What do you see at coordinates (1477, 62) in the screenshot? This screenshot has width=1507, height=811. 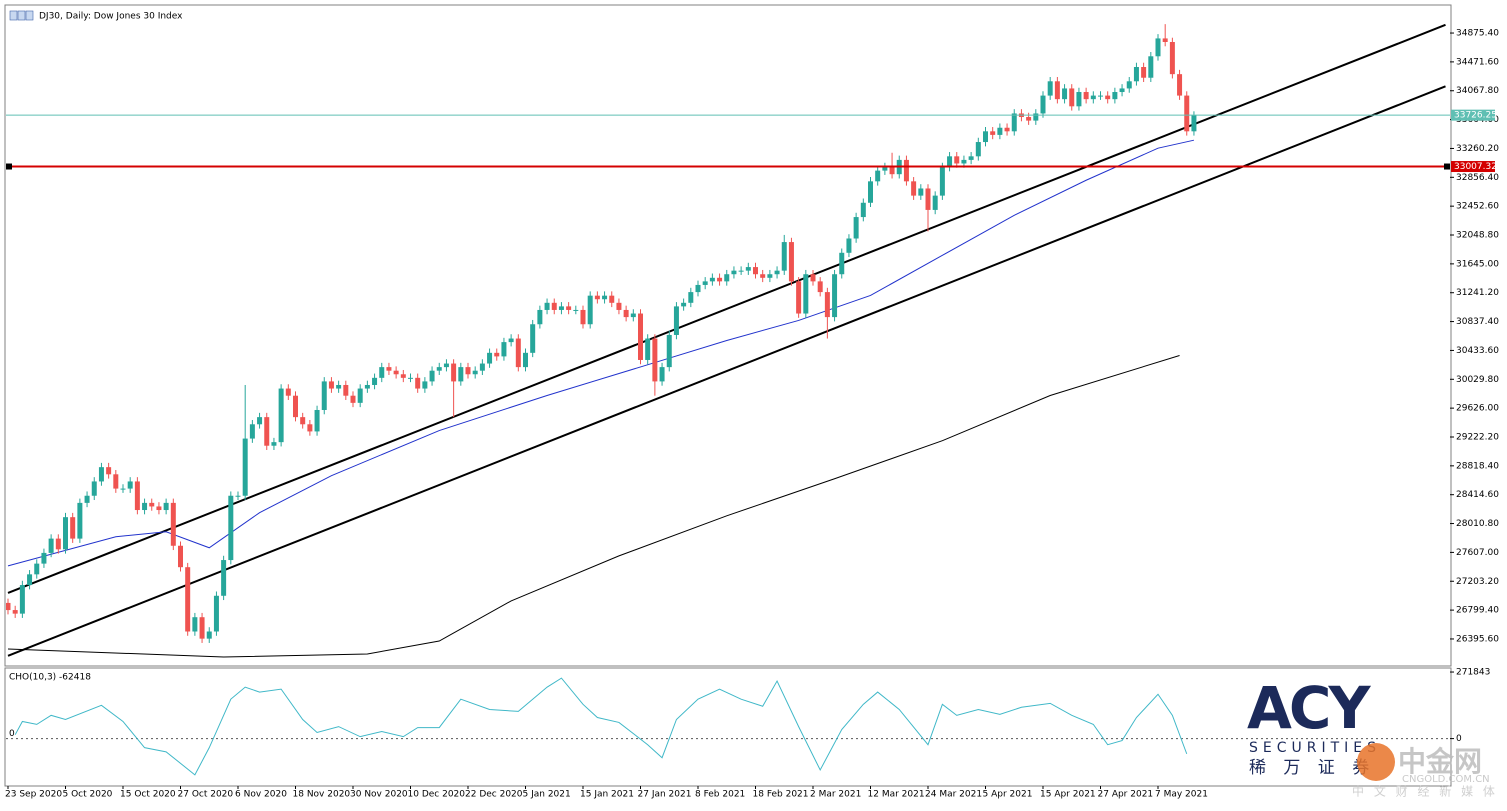 I see `y-tick-label: 34471.60` at bounding box center [1477, 62].